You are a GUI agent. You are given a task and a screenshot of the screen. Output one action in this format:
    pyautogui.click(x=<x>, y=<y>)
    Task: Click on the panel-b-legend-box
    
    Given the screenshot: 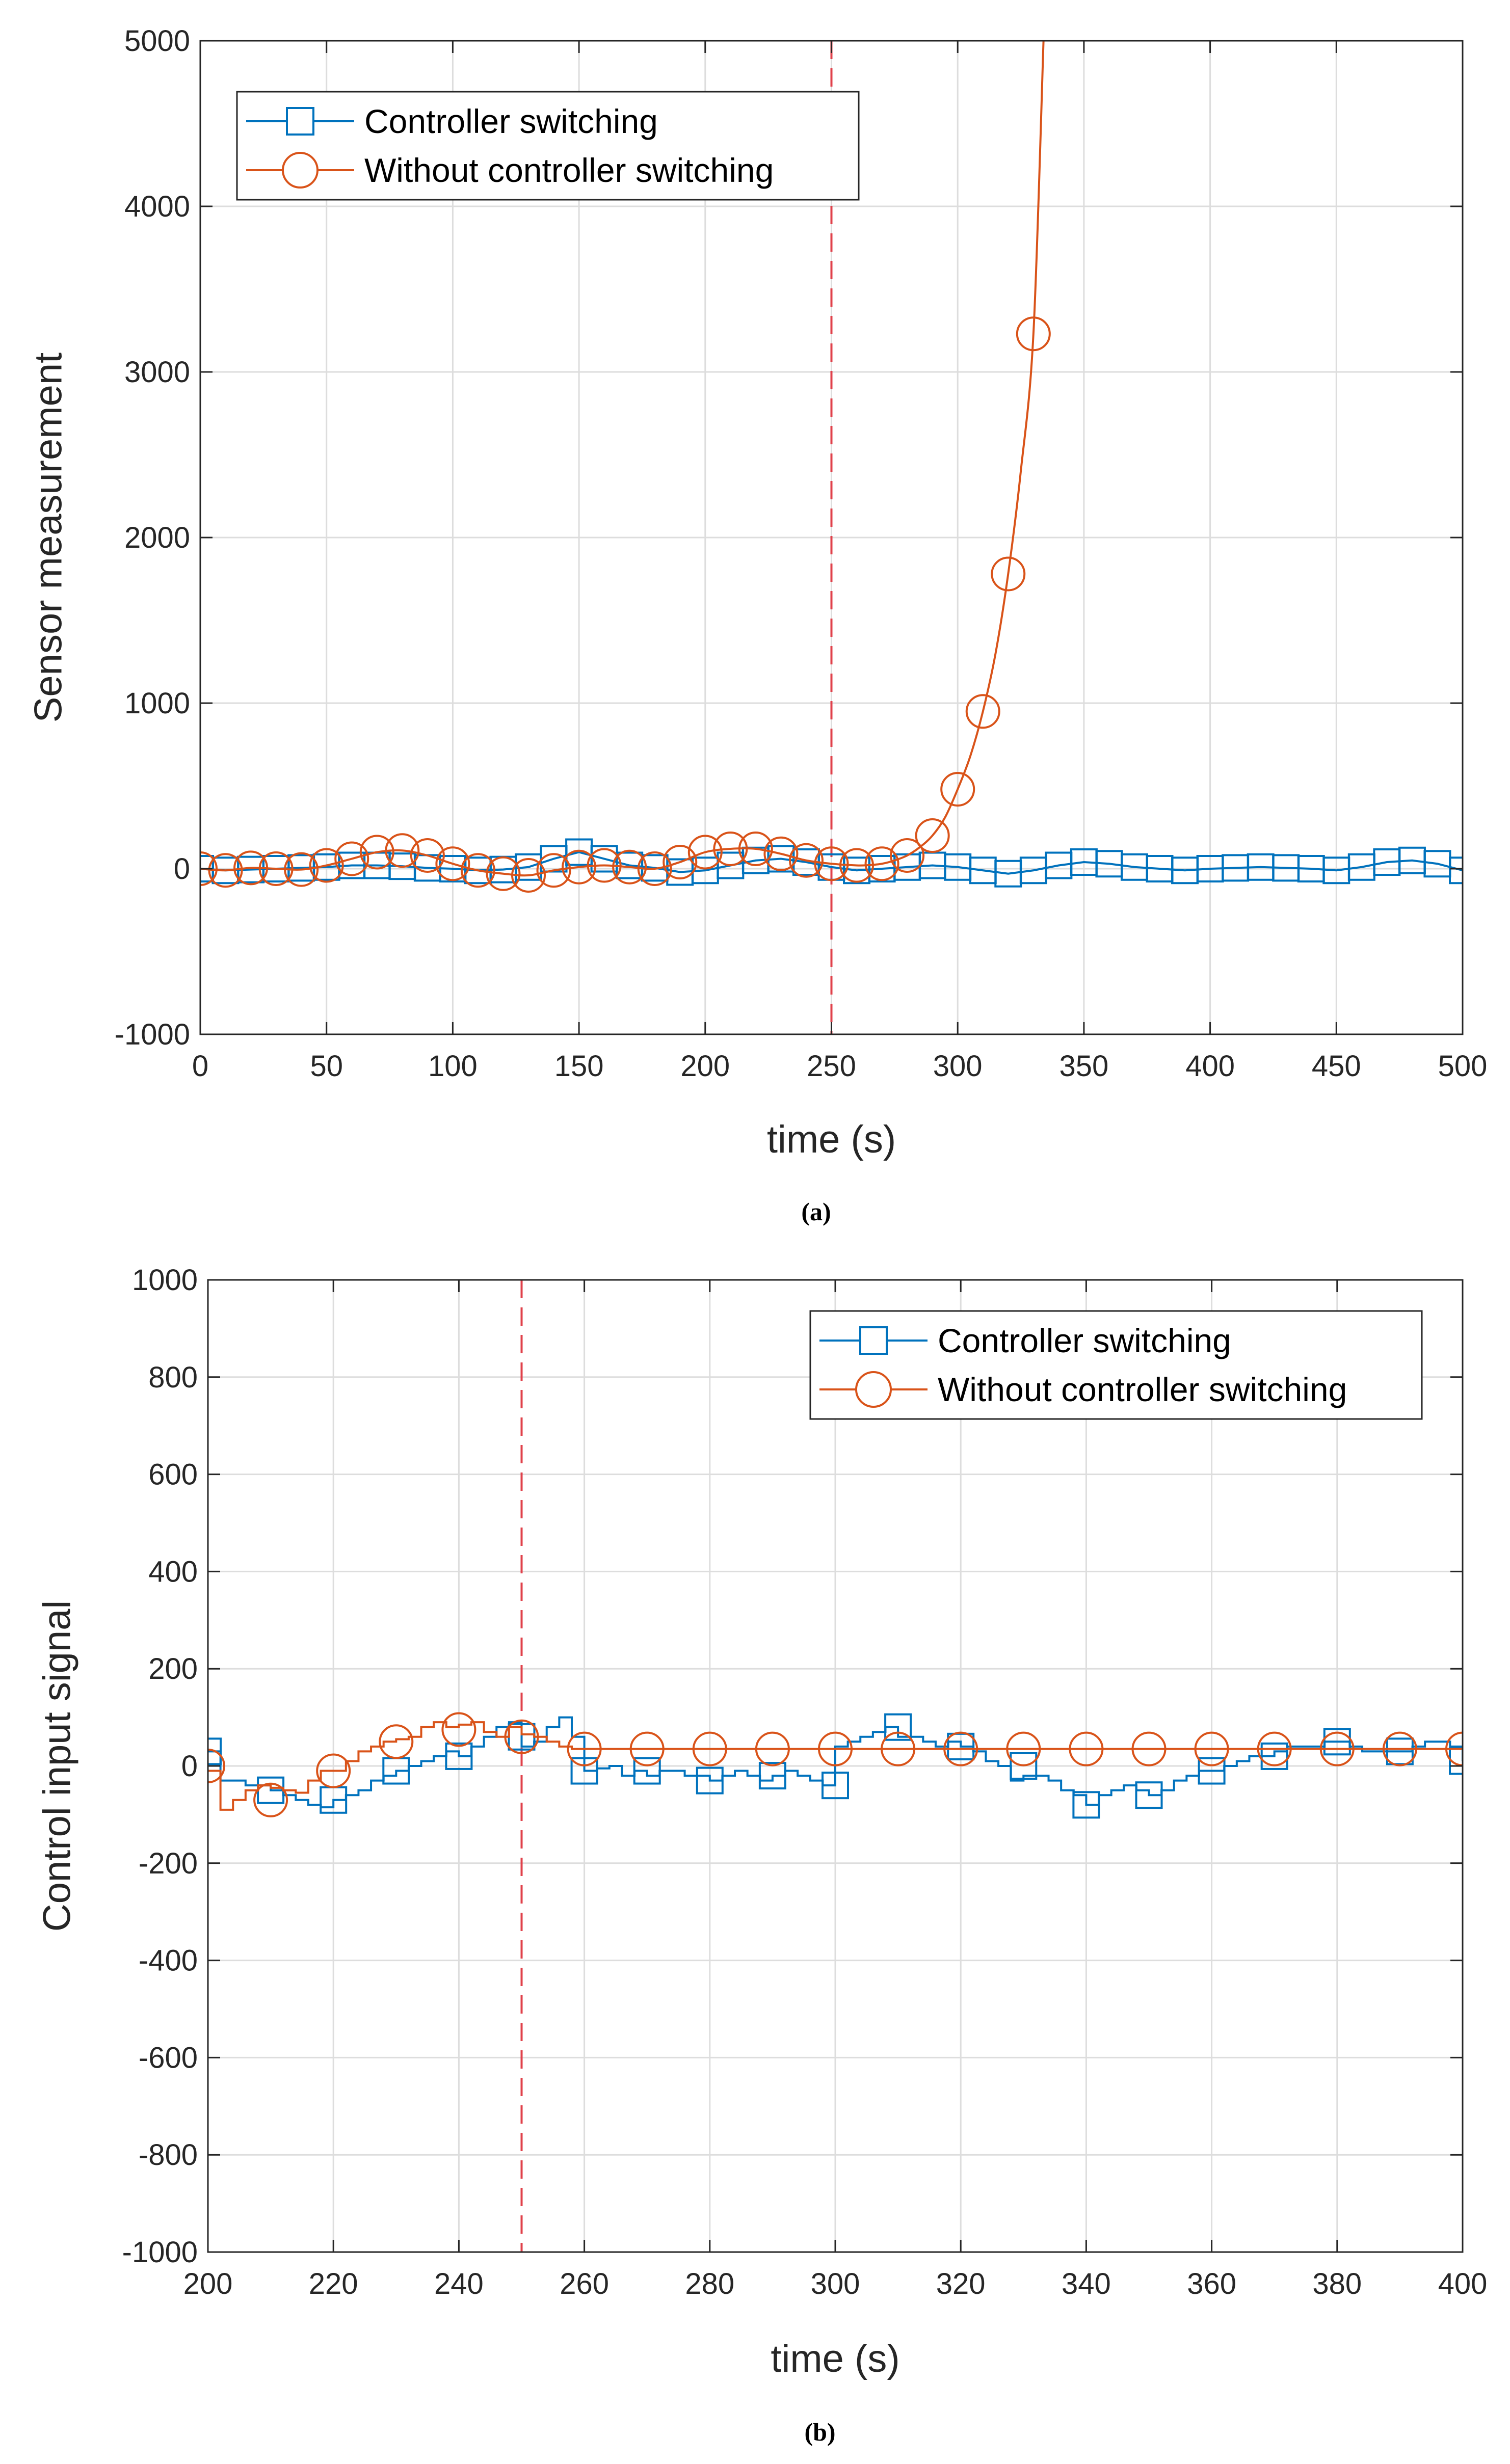 What is the action you would take?
    pyautogui.click(x=1116, y=1365)
    